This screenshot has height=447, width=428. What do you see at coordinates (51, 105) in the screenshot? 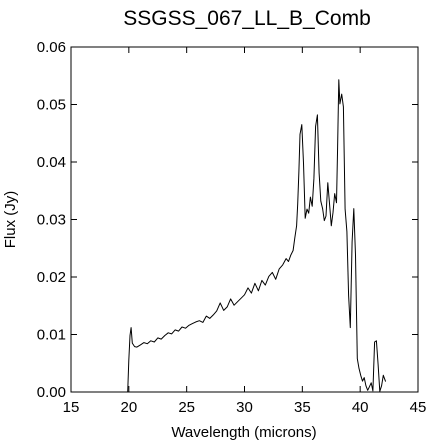
I see `y-tick-label: 0.05` at bounding box center [51, 105].